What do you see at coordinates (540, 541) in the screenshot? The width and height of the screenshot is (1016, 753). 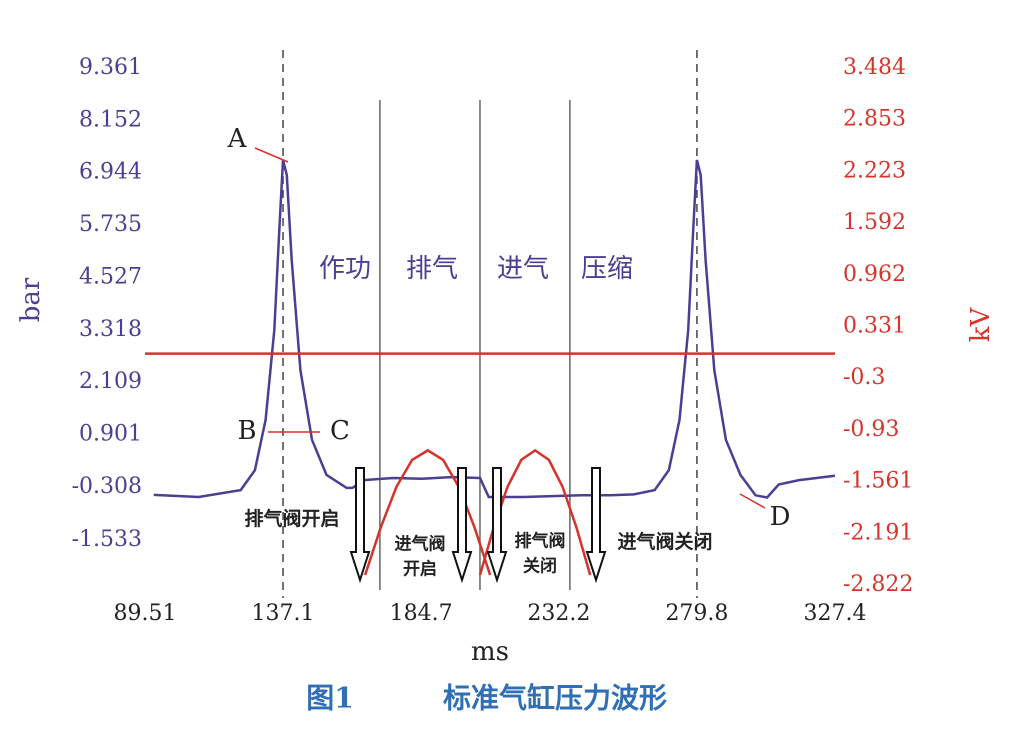 I see `valve-event-label: 排气阀` at bounding box center [540, 541].